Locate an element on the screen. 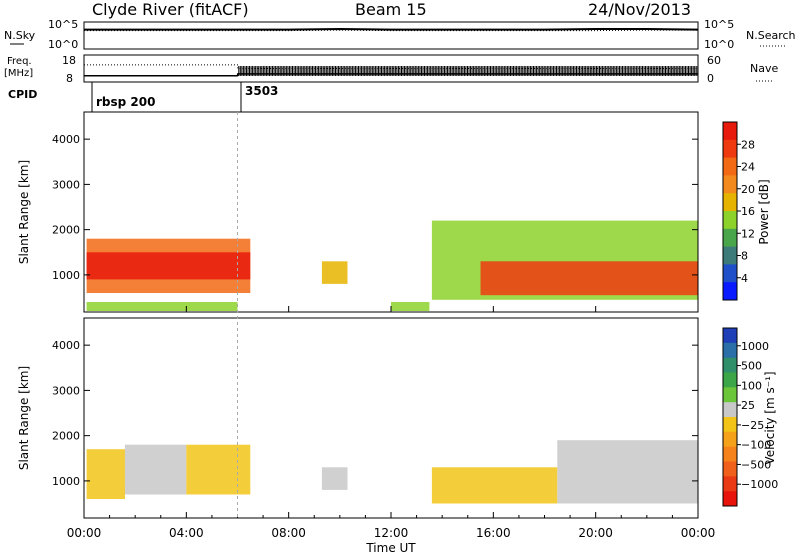  freq-right-tick-bottom: 0 is located at coordinates (710, 78).